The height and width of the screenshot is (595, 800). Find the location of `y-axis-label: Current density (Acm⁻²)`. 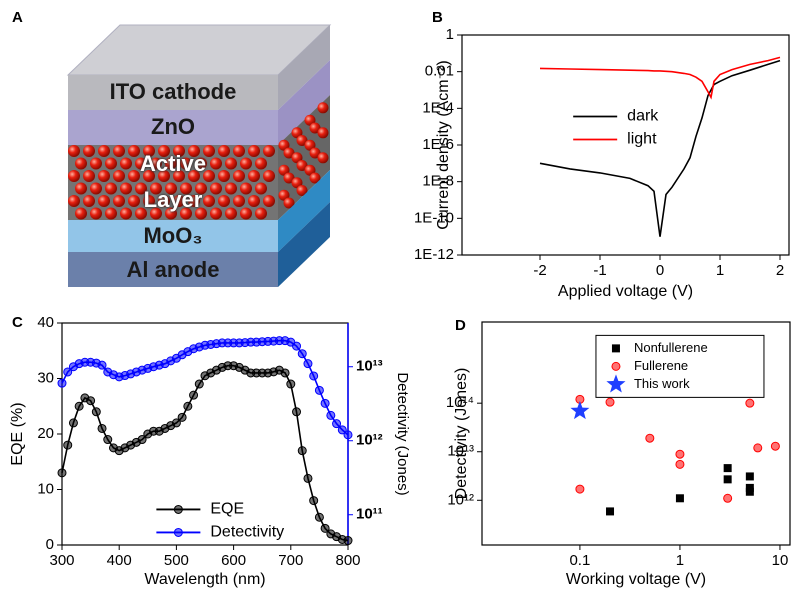

y-axis-label: Current density (Acm⁻²) is located at coordinates (443, 144).